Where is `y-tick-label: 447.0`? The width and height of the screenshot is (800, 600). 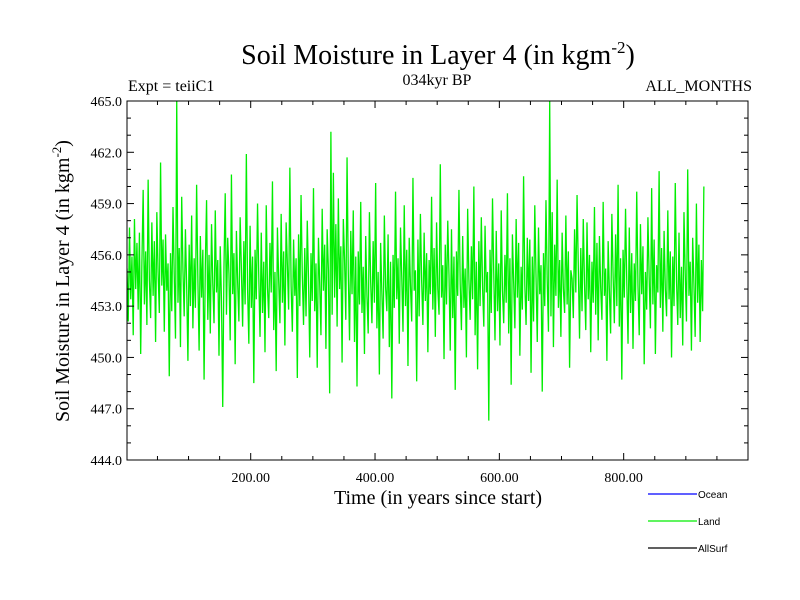
y-tick-label: 447.0 is located at coordinates (107, 410).